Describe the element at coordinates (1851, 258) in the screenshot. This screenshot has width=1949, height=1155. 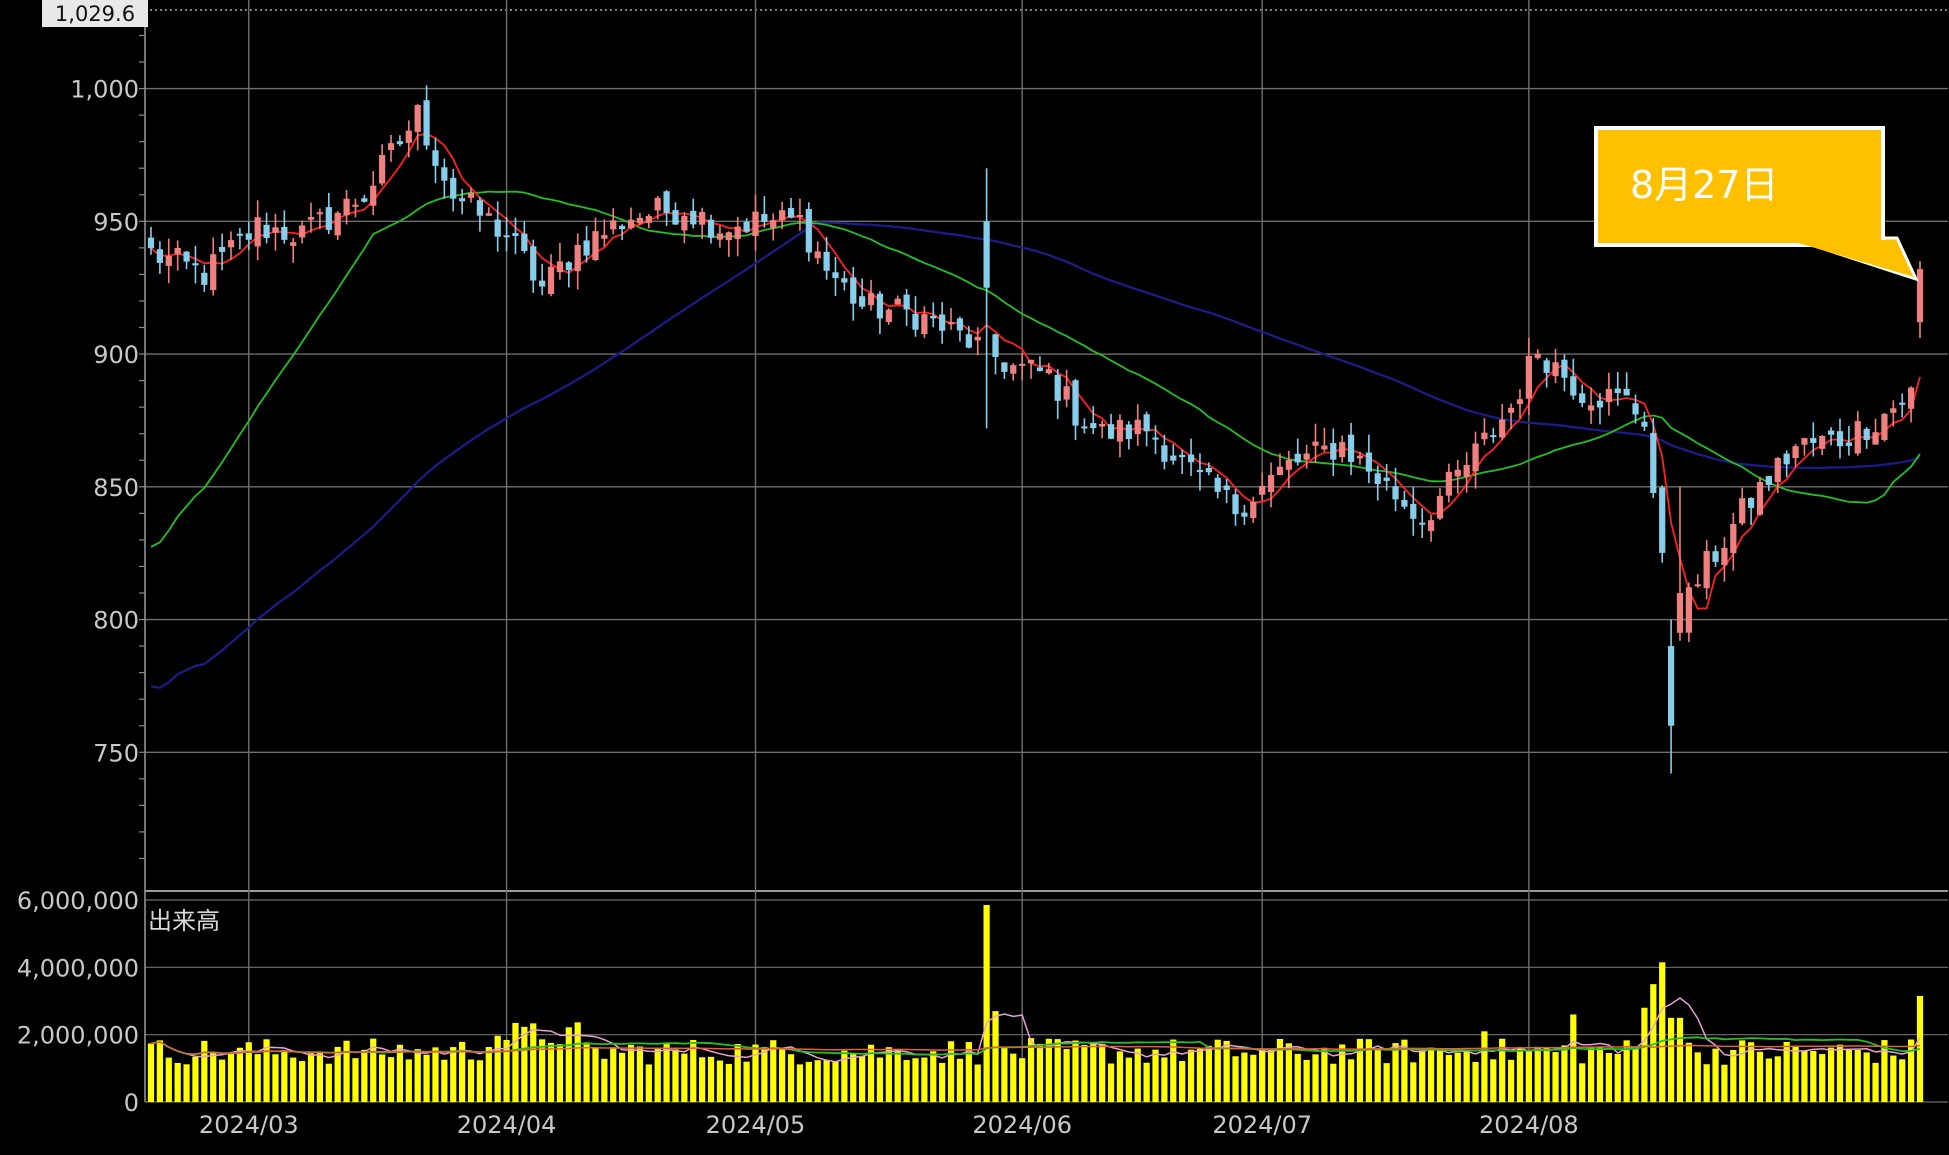
I see `callout-pointer-fill` at that location.